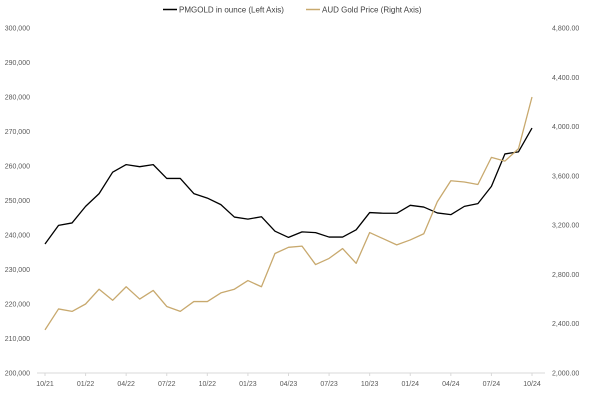 Image resolution: width=593 pixels, height=408 pixels. I want to click on x-axis-tick-label: 07/22, so click(167, 384).